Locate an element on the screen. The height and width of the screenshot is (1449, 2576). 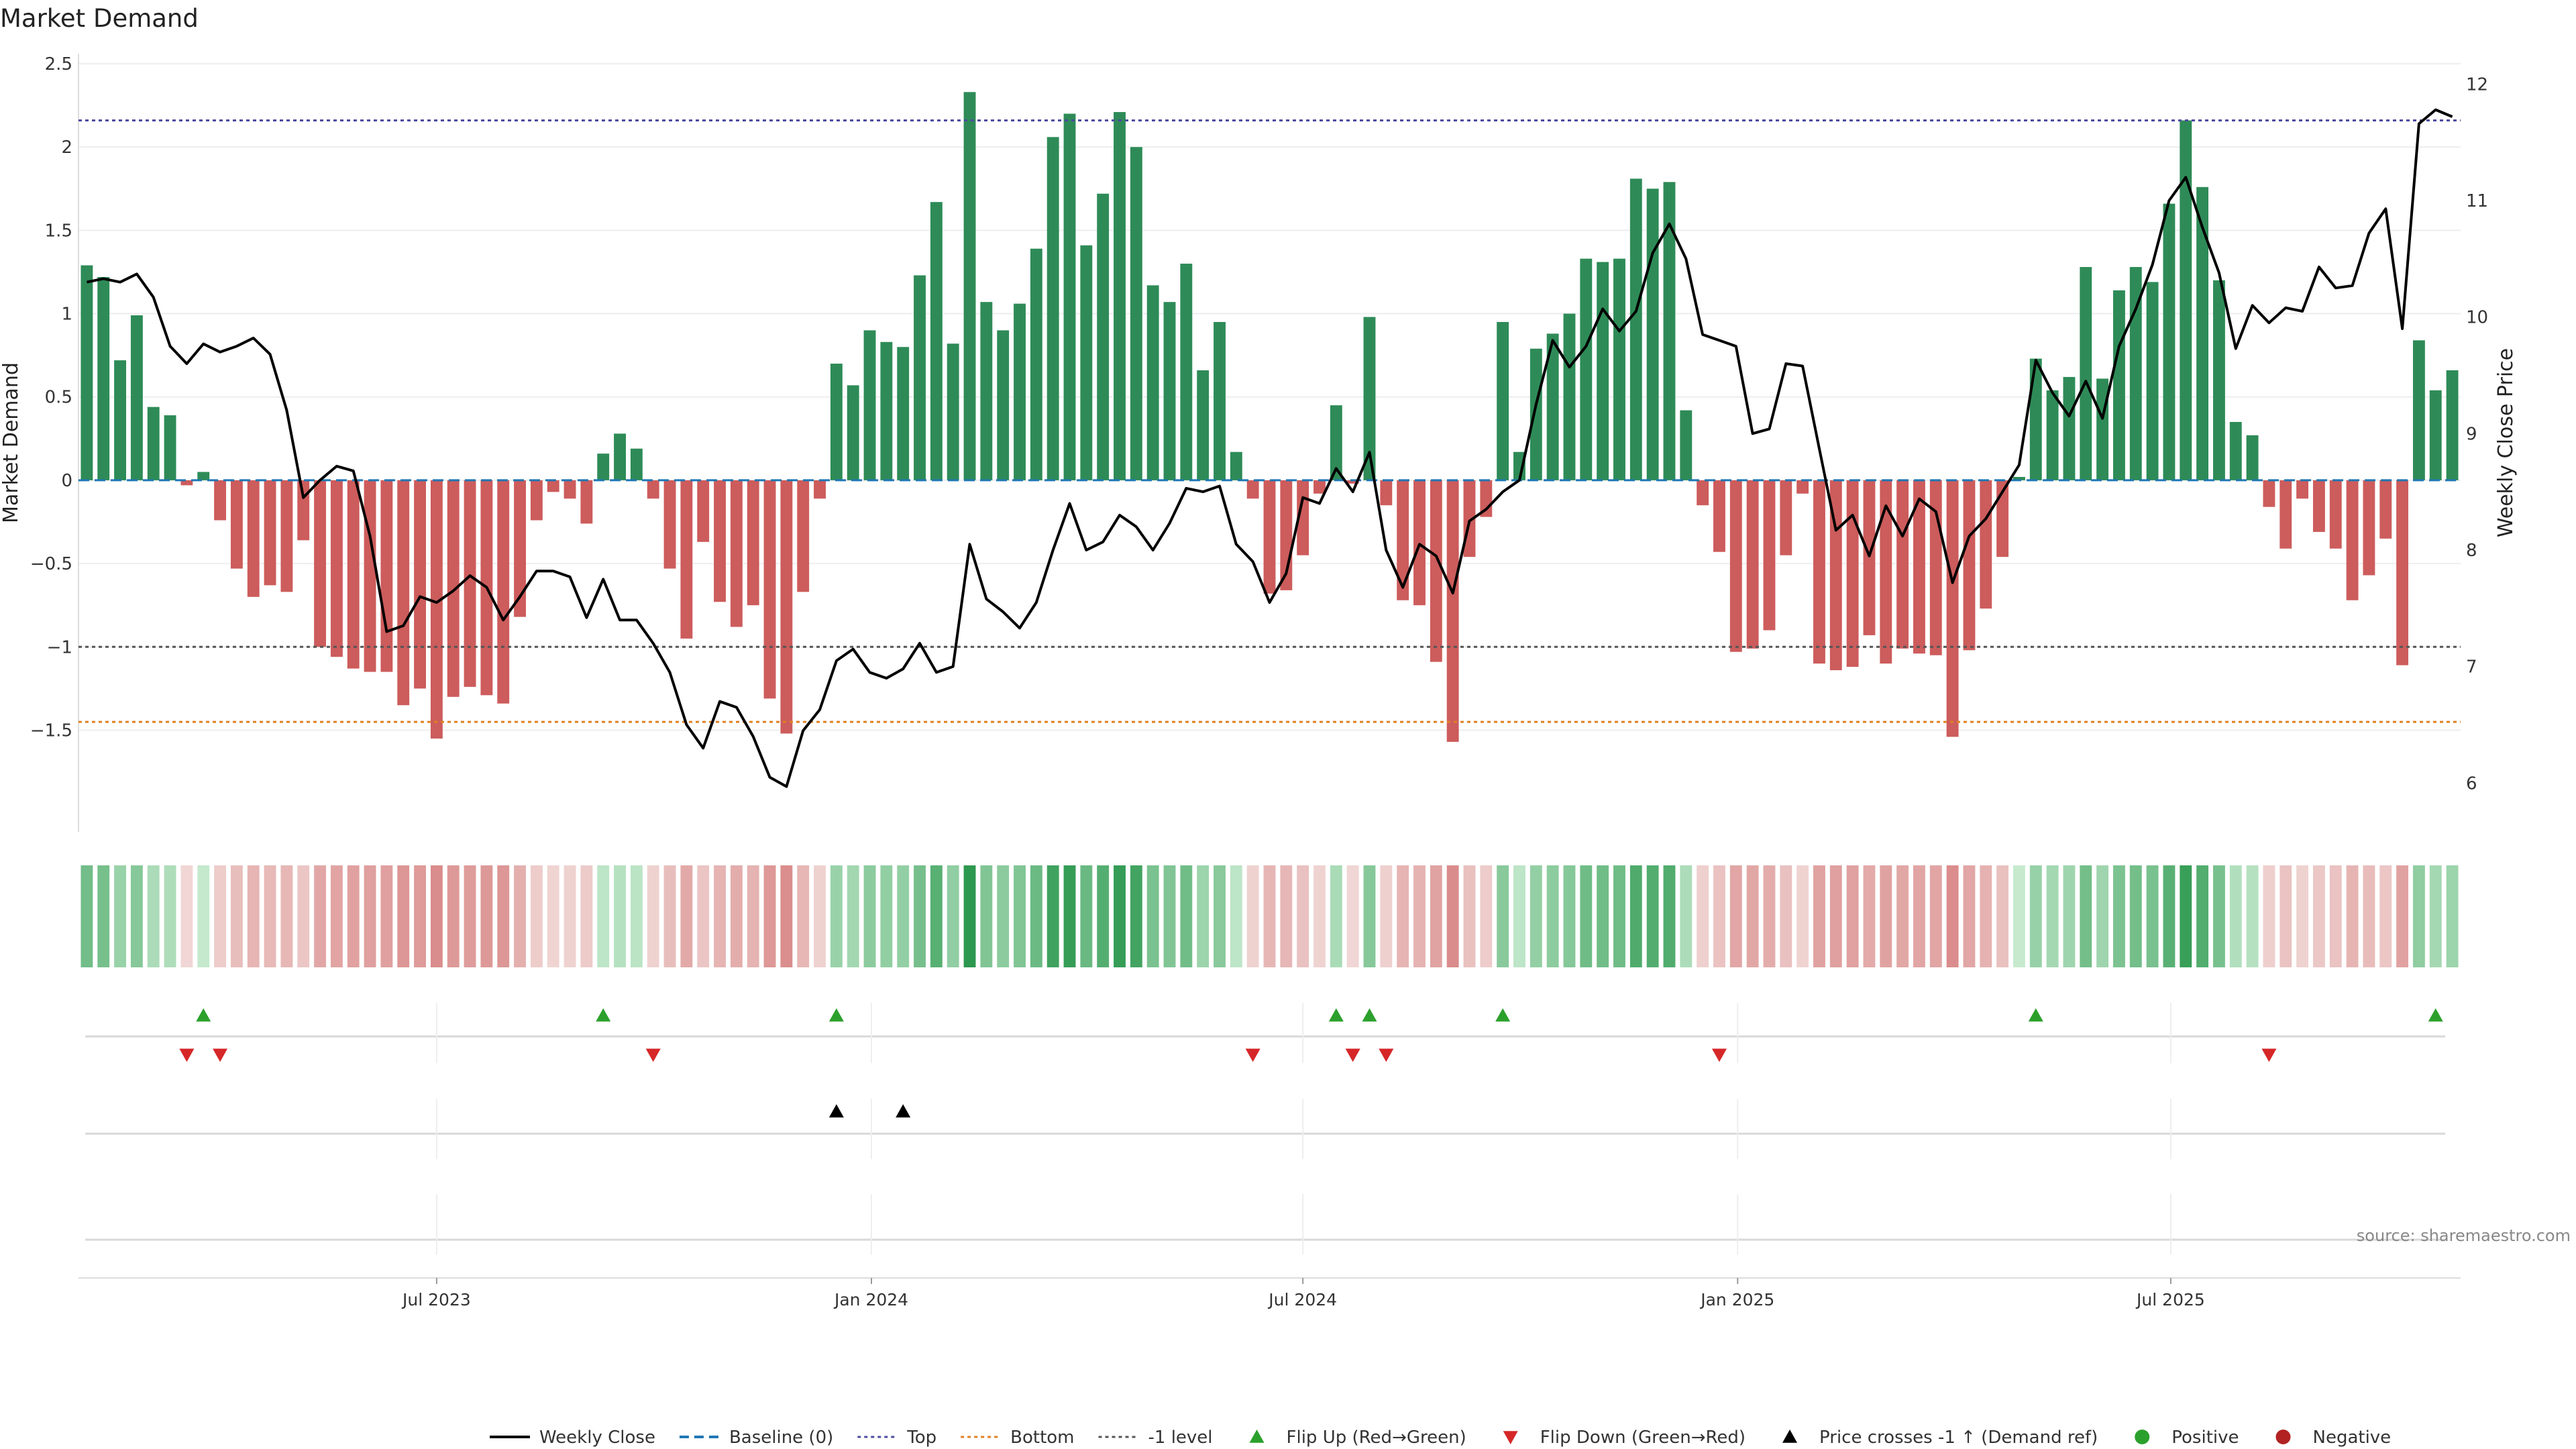
y-tick-label: 2.5 is located at coordinates (58, 64).